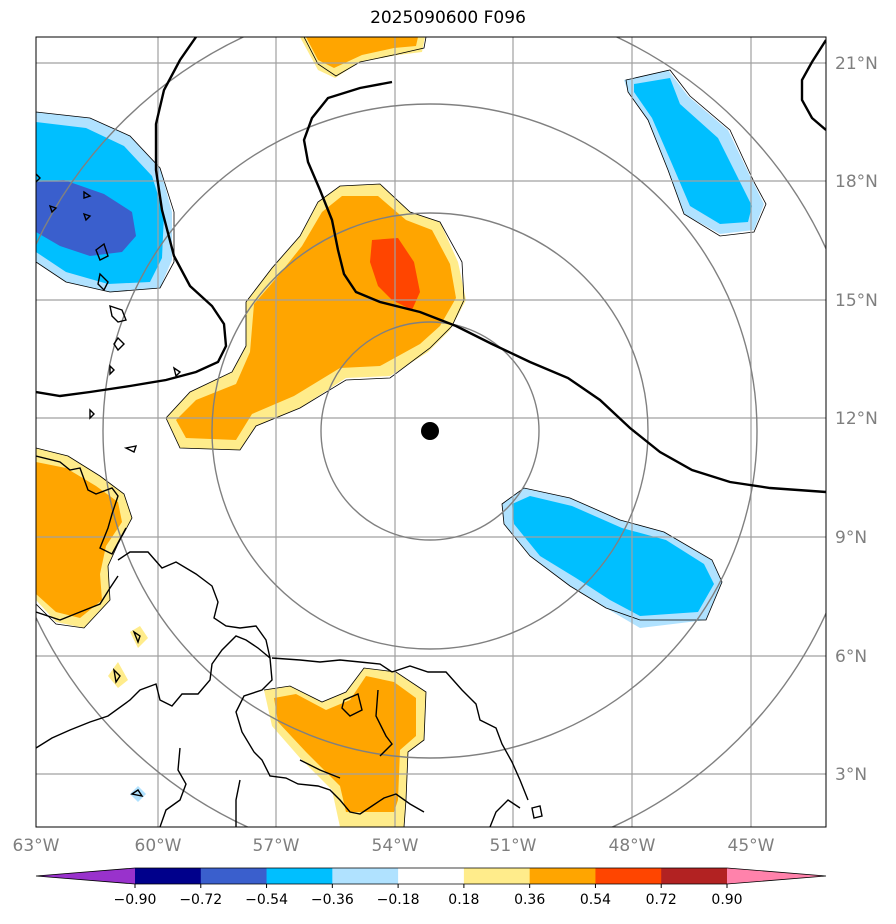 Image resolution: width=896 pixels, height=924 pixels. Describe the element at coordinates (751, 846) in the screenshot. I see `lon-label: 45°W` at that location.